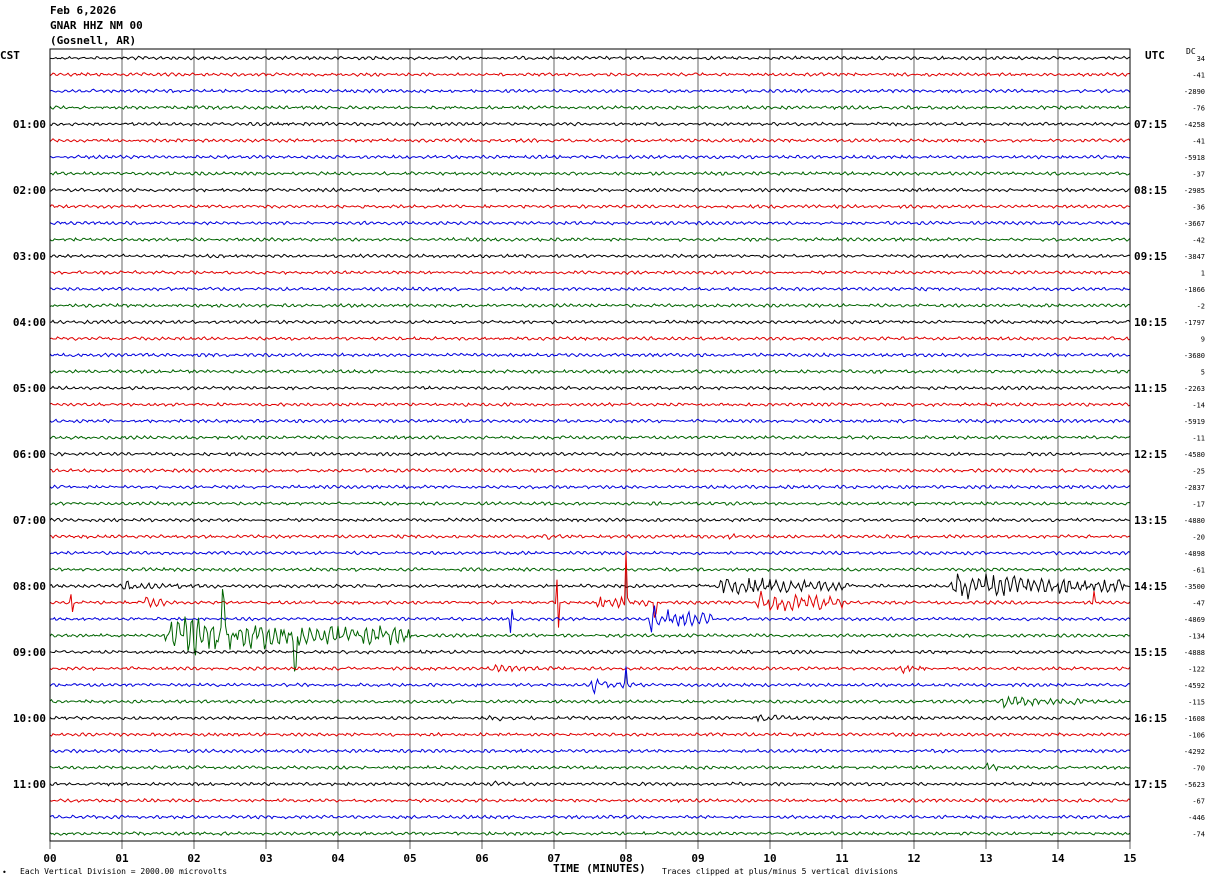 This screenshot has height=886, width=1210. I want to click on dc-offset-label: -446, so click(1196, 818).